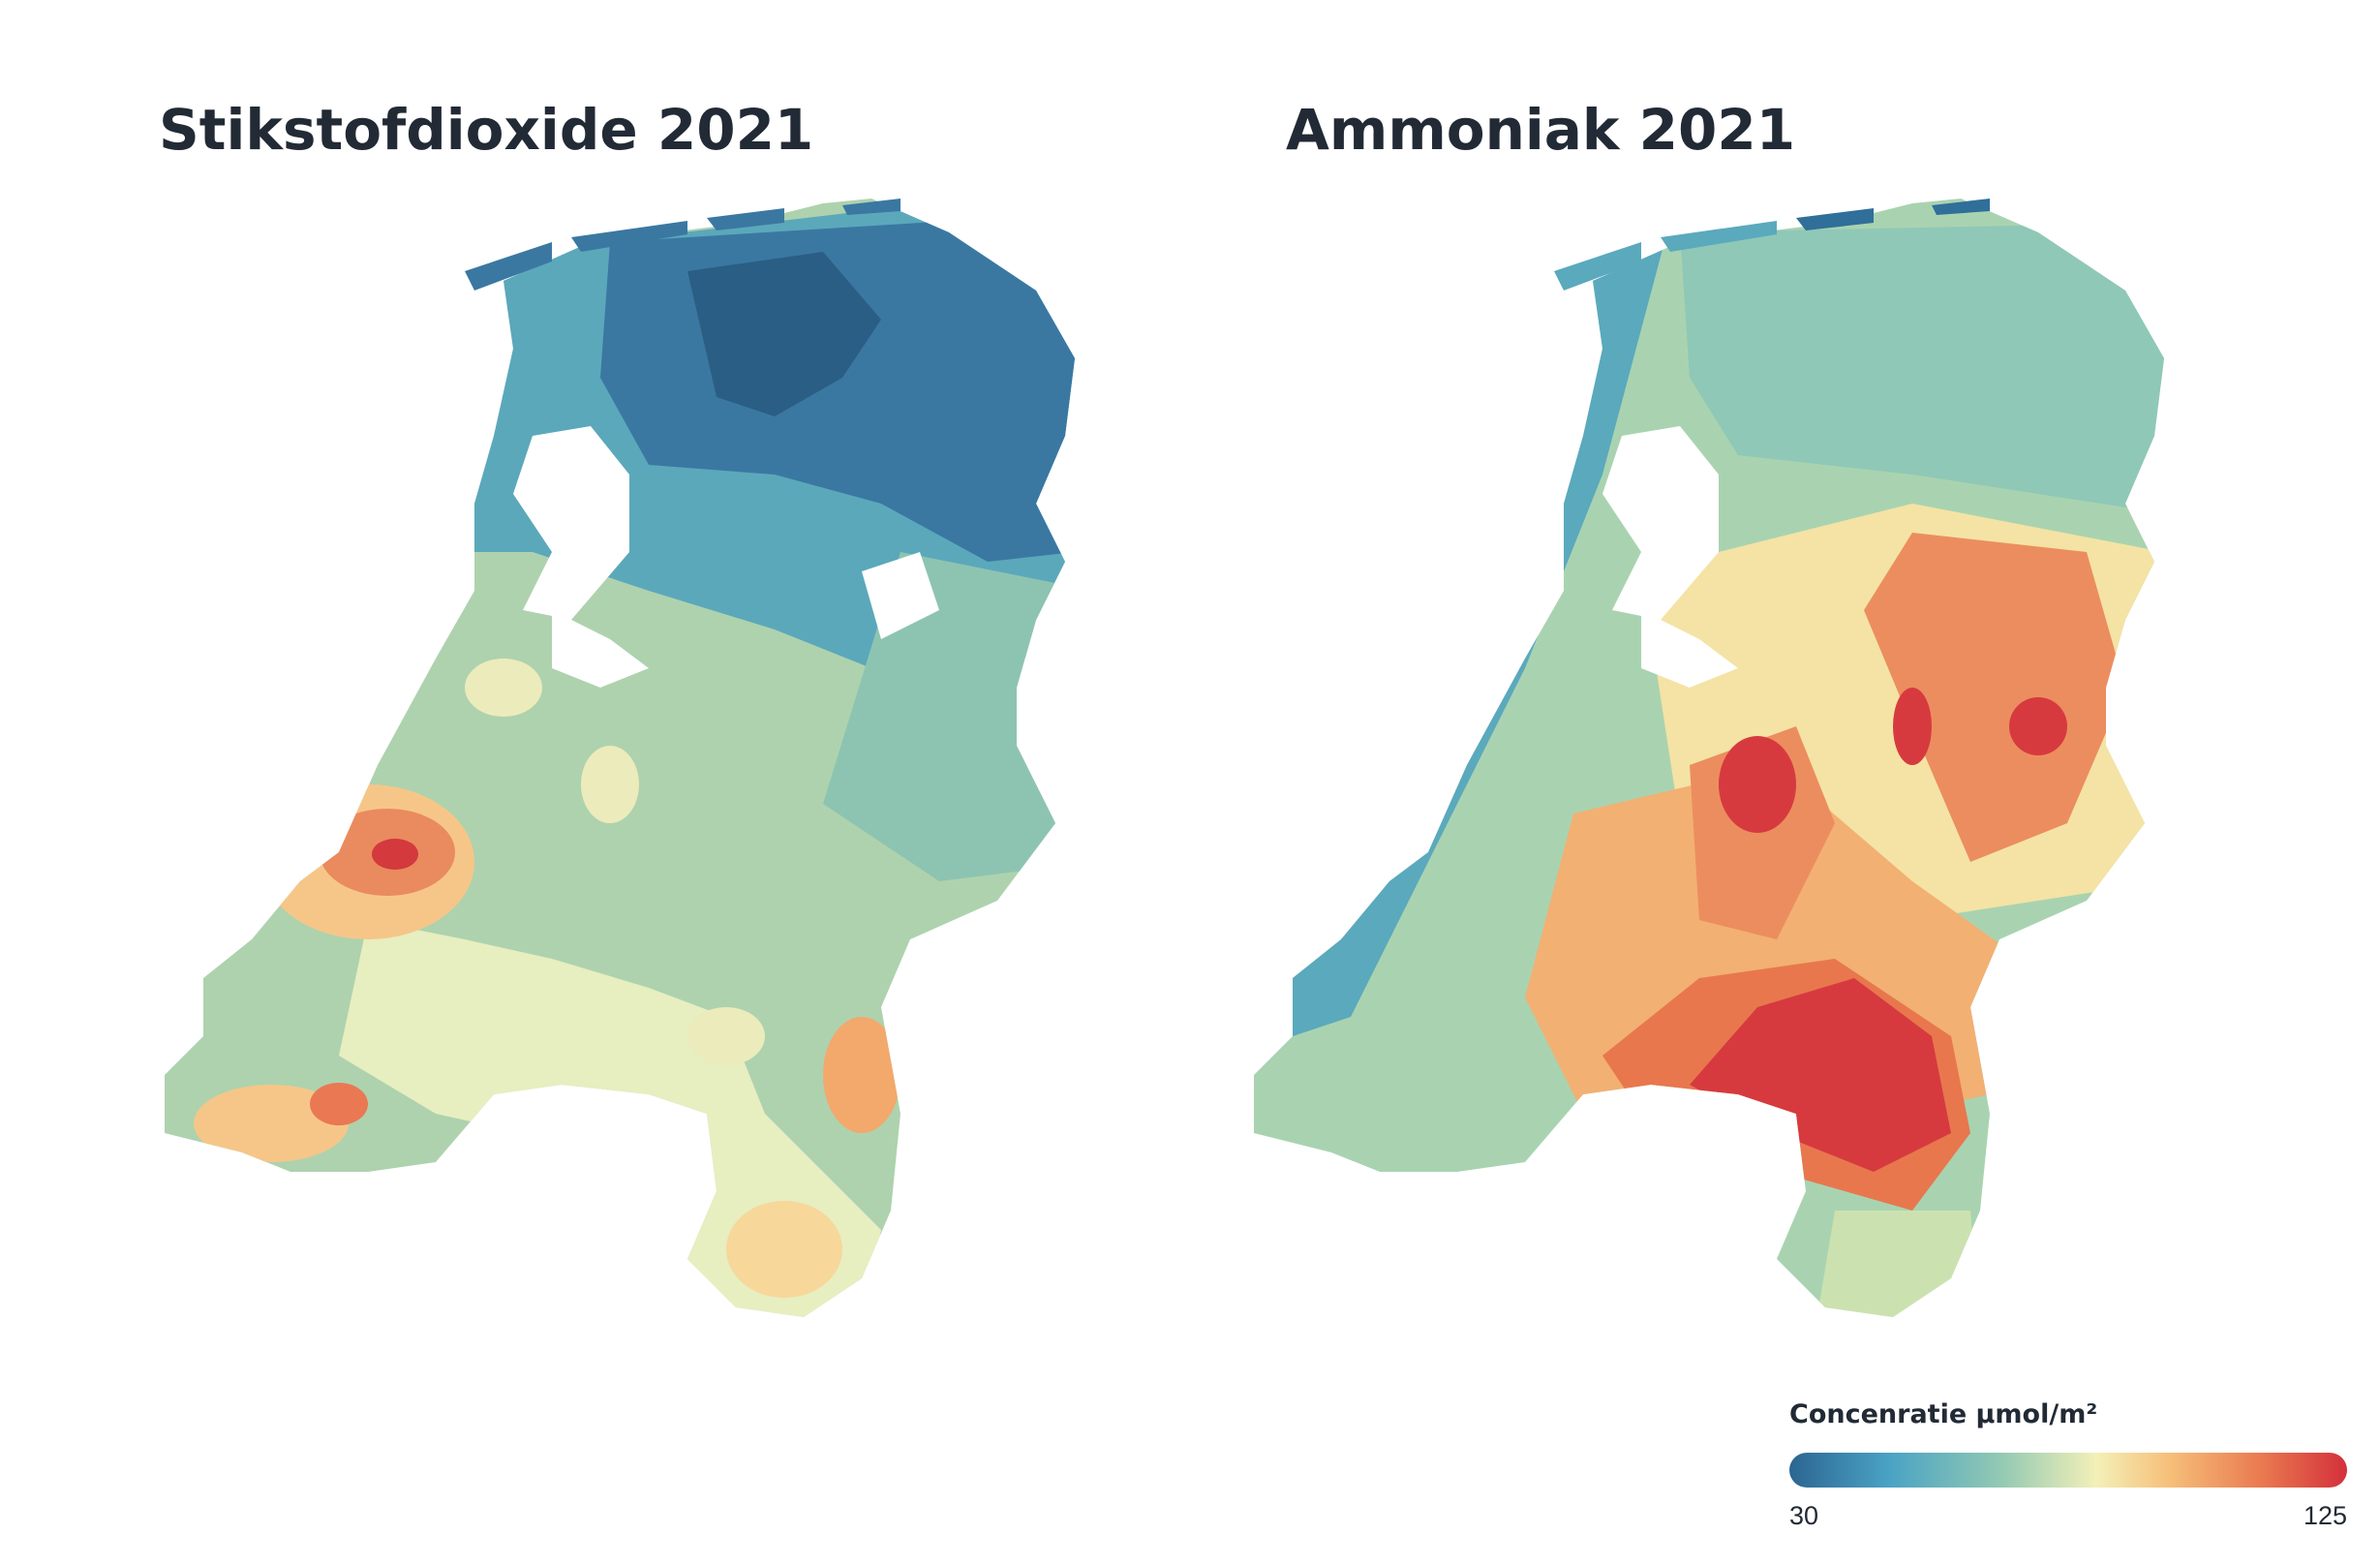  Describe the element at coordinates (2068, 1470) in the screenshot. I see `legend-color-bar` at that location.